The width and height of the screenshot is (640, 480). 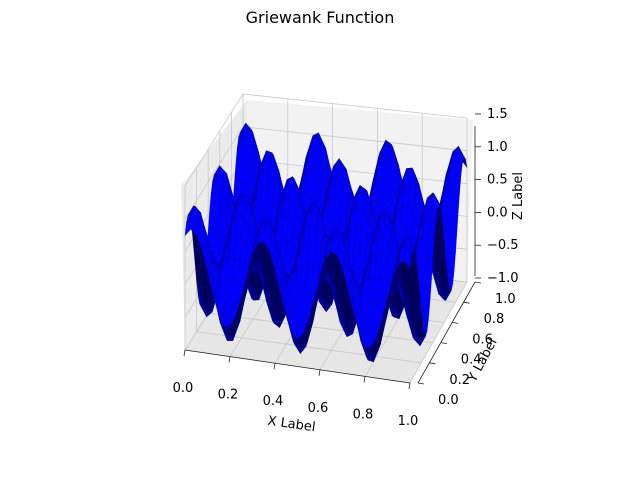 I want to click on y-tick-label: 0.4, so click(x=471, y=360).